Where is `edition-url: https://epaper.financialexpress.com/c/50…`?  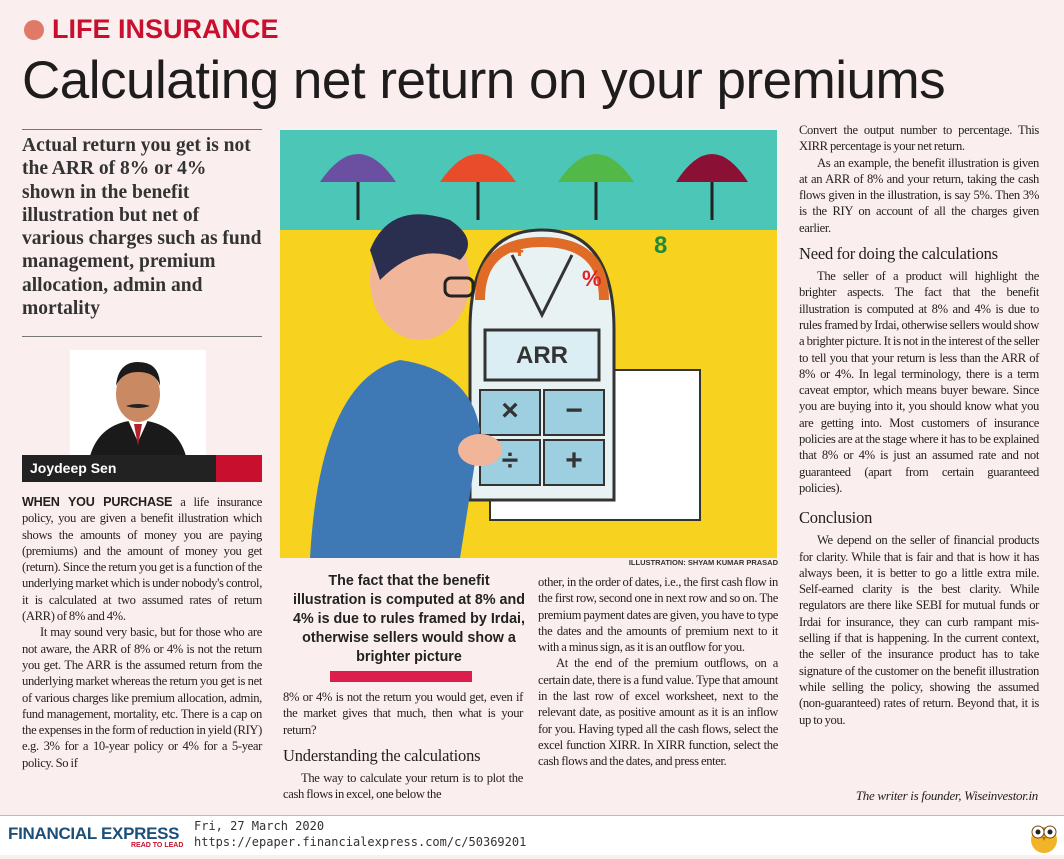 edition-url: https://epaper.financialexpress.com/c/50… is located at coordinates (360, 842).